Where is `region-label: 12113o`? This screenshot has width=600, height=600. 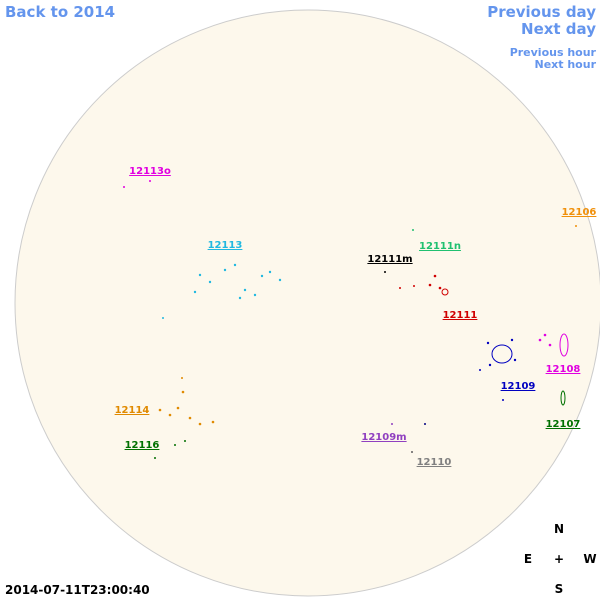
region-label: 12113o is located at coordinates (150, 171).